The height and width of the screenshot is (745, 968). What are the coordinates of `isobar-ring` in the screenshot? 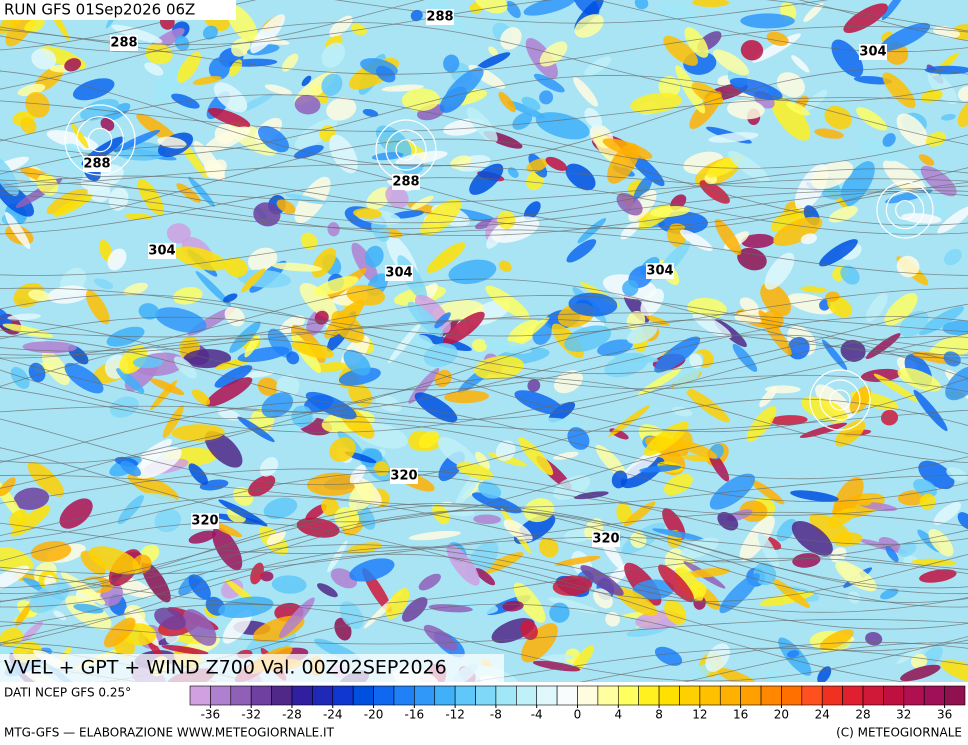 It's located at (406, 150).